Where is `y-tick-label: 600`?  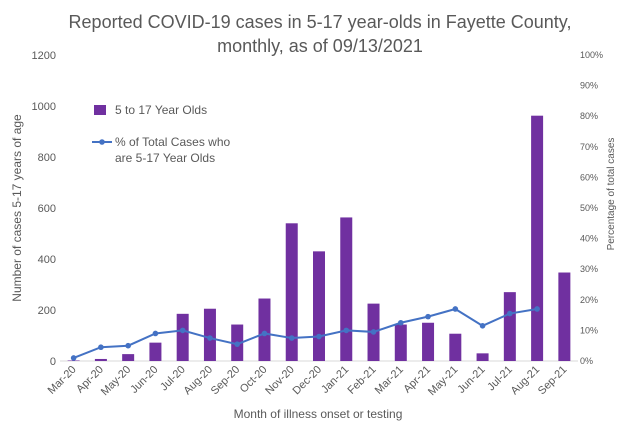 y-tick-label: 600 is located at coordinates (47, 209).